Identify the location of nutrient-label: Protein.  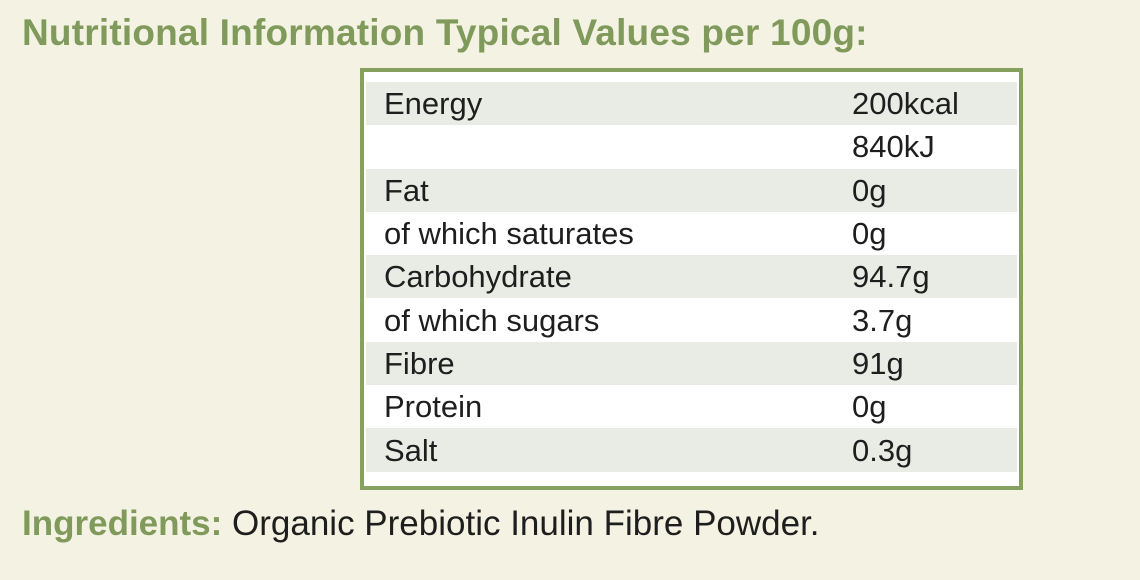
(433, 407).